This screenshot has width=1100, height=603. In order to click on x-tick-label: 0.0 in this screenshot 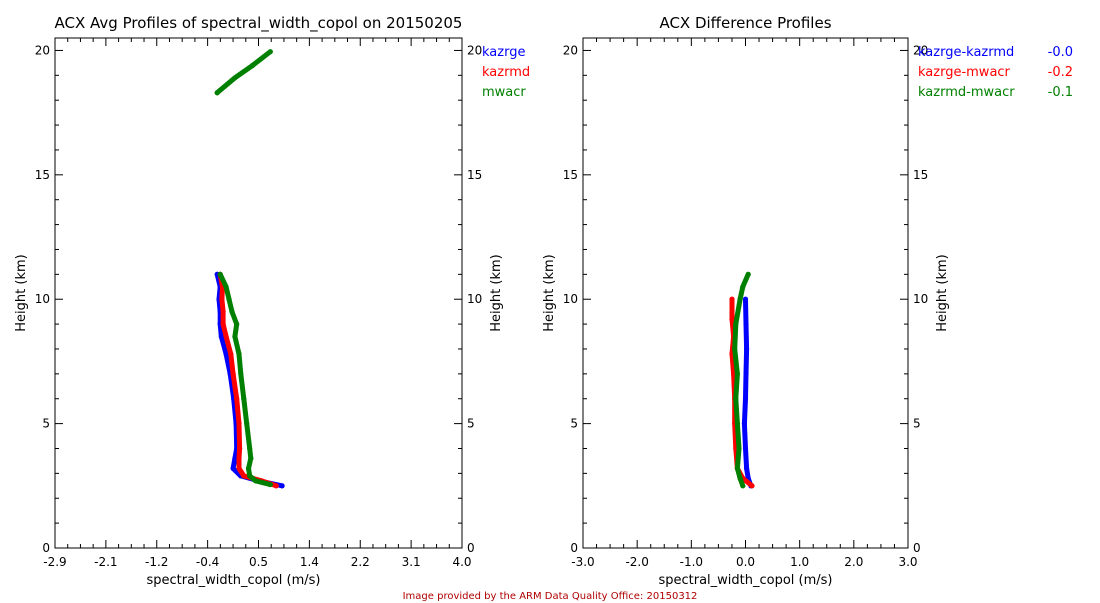, I will do `click(745, 562)`.